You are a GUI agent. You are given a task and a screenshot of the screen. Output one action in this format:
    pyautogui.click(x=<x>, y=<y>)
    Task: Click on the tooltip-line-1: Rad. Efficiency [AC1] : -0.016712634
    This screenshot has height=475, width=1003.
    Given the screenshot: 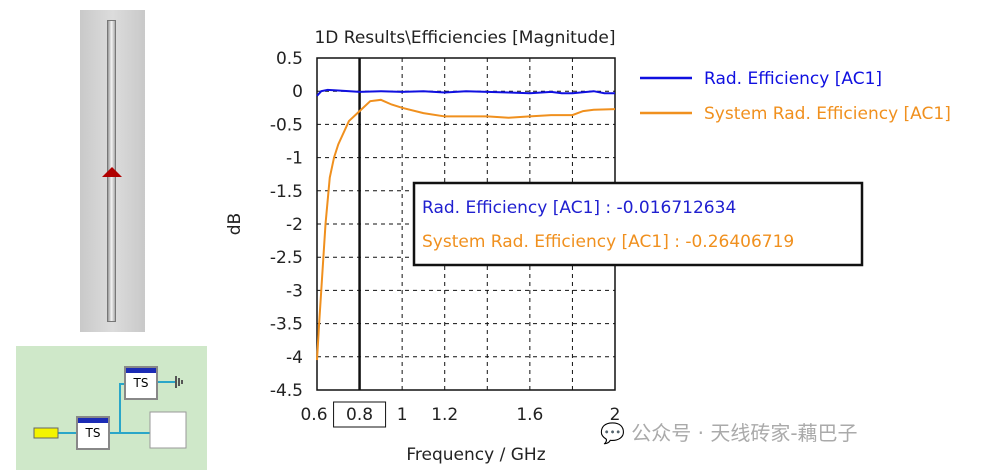 What is the action you would take?
    pyautogui.click(x=579, y=208)
    